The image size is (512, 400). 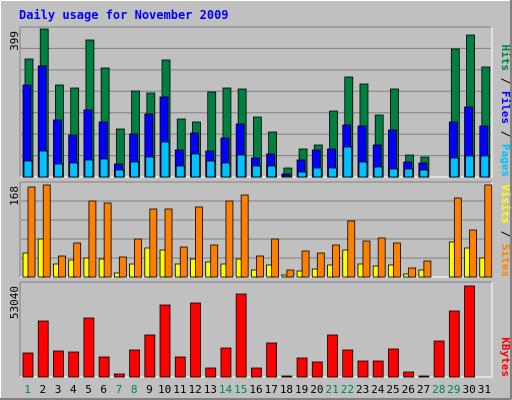 I want to click on x-tick-label: 6, so click(x=103, y=389).